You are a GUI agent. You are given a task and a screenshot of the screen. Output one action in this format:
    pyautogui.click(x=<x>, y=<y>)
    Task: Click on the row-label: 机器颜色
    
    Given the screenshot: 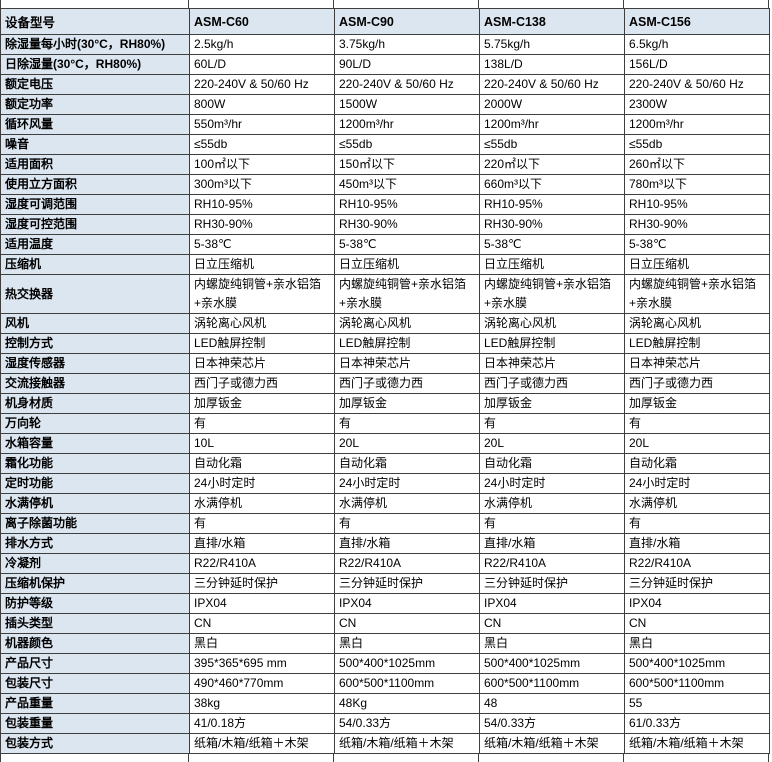 What is the action you would take?
    pyautogui.click(x=95, y=643)
    